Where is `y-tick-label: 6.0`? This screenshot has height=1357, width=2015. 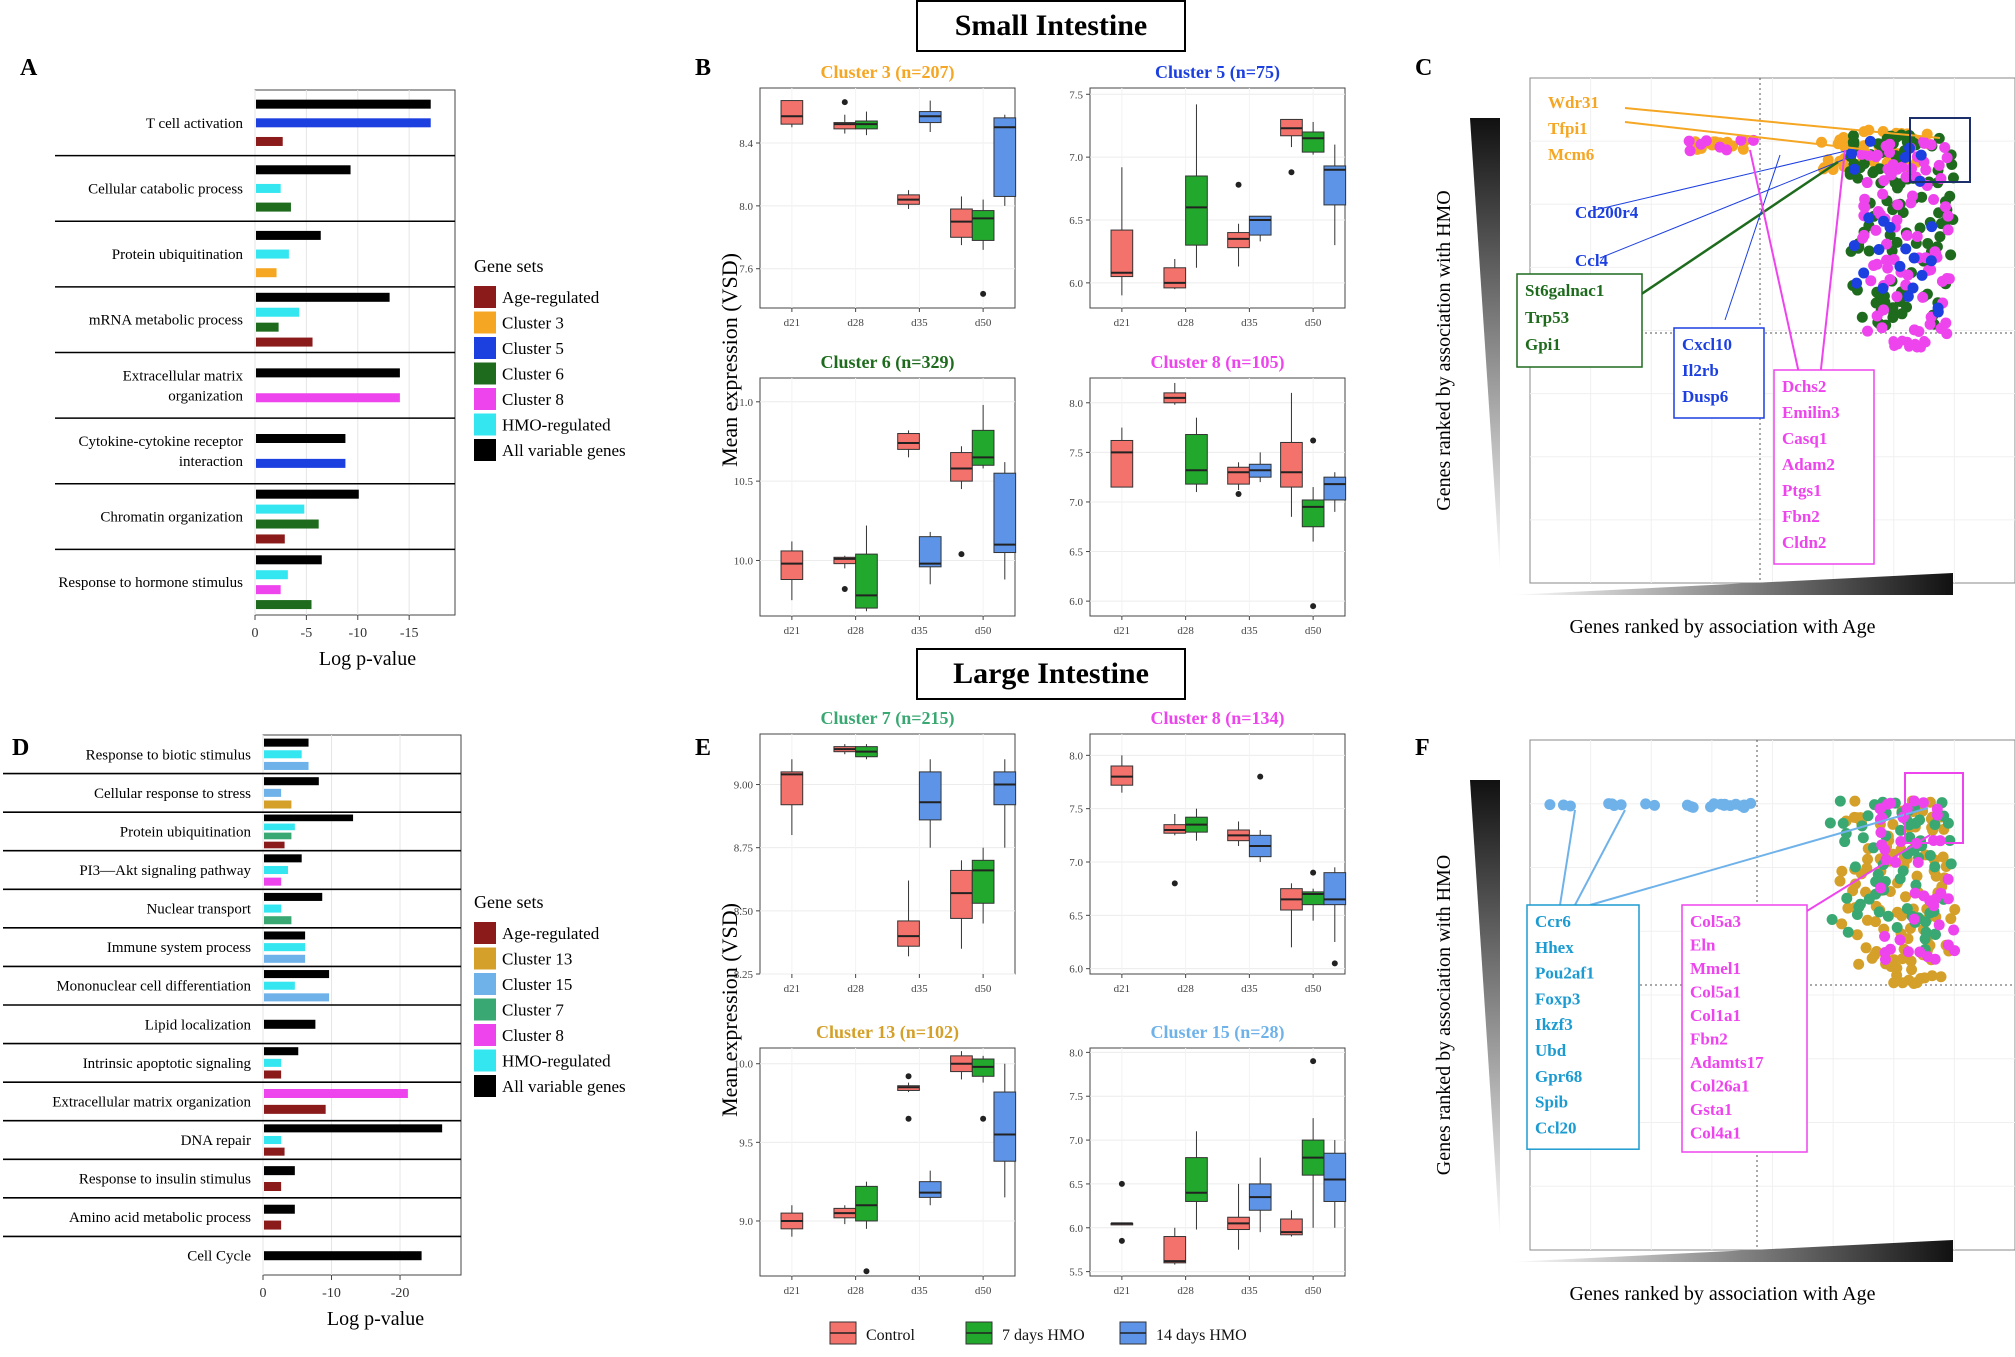
y-tick-label: 6.0 is located at coordinates (1076, 970).